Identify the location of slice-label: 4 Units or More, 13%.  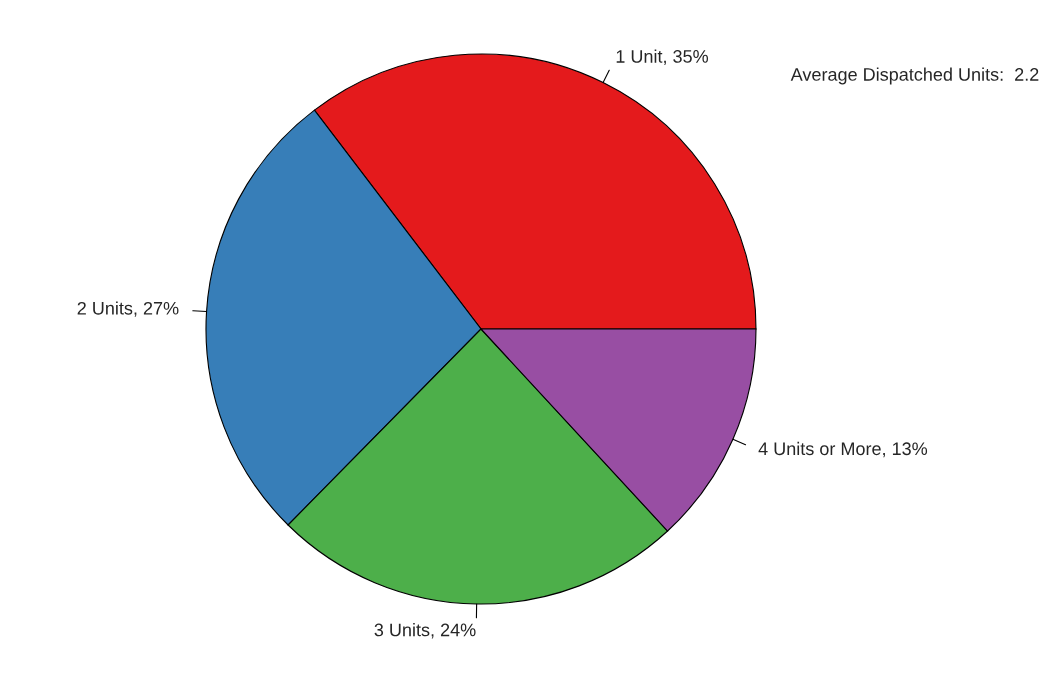
(843, 449).